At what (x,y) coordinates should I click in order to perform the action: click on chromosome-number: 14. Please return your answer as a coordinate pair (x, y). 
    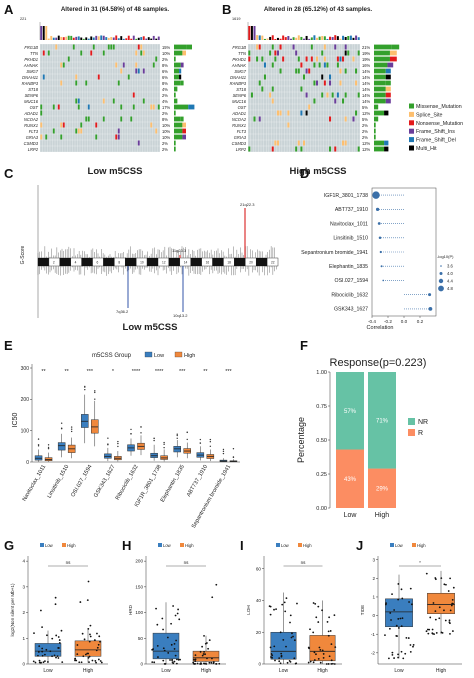
    Looking at the image, I should click on (186, 263).